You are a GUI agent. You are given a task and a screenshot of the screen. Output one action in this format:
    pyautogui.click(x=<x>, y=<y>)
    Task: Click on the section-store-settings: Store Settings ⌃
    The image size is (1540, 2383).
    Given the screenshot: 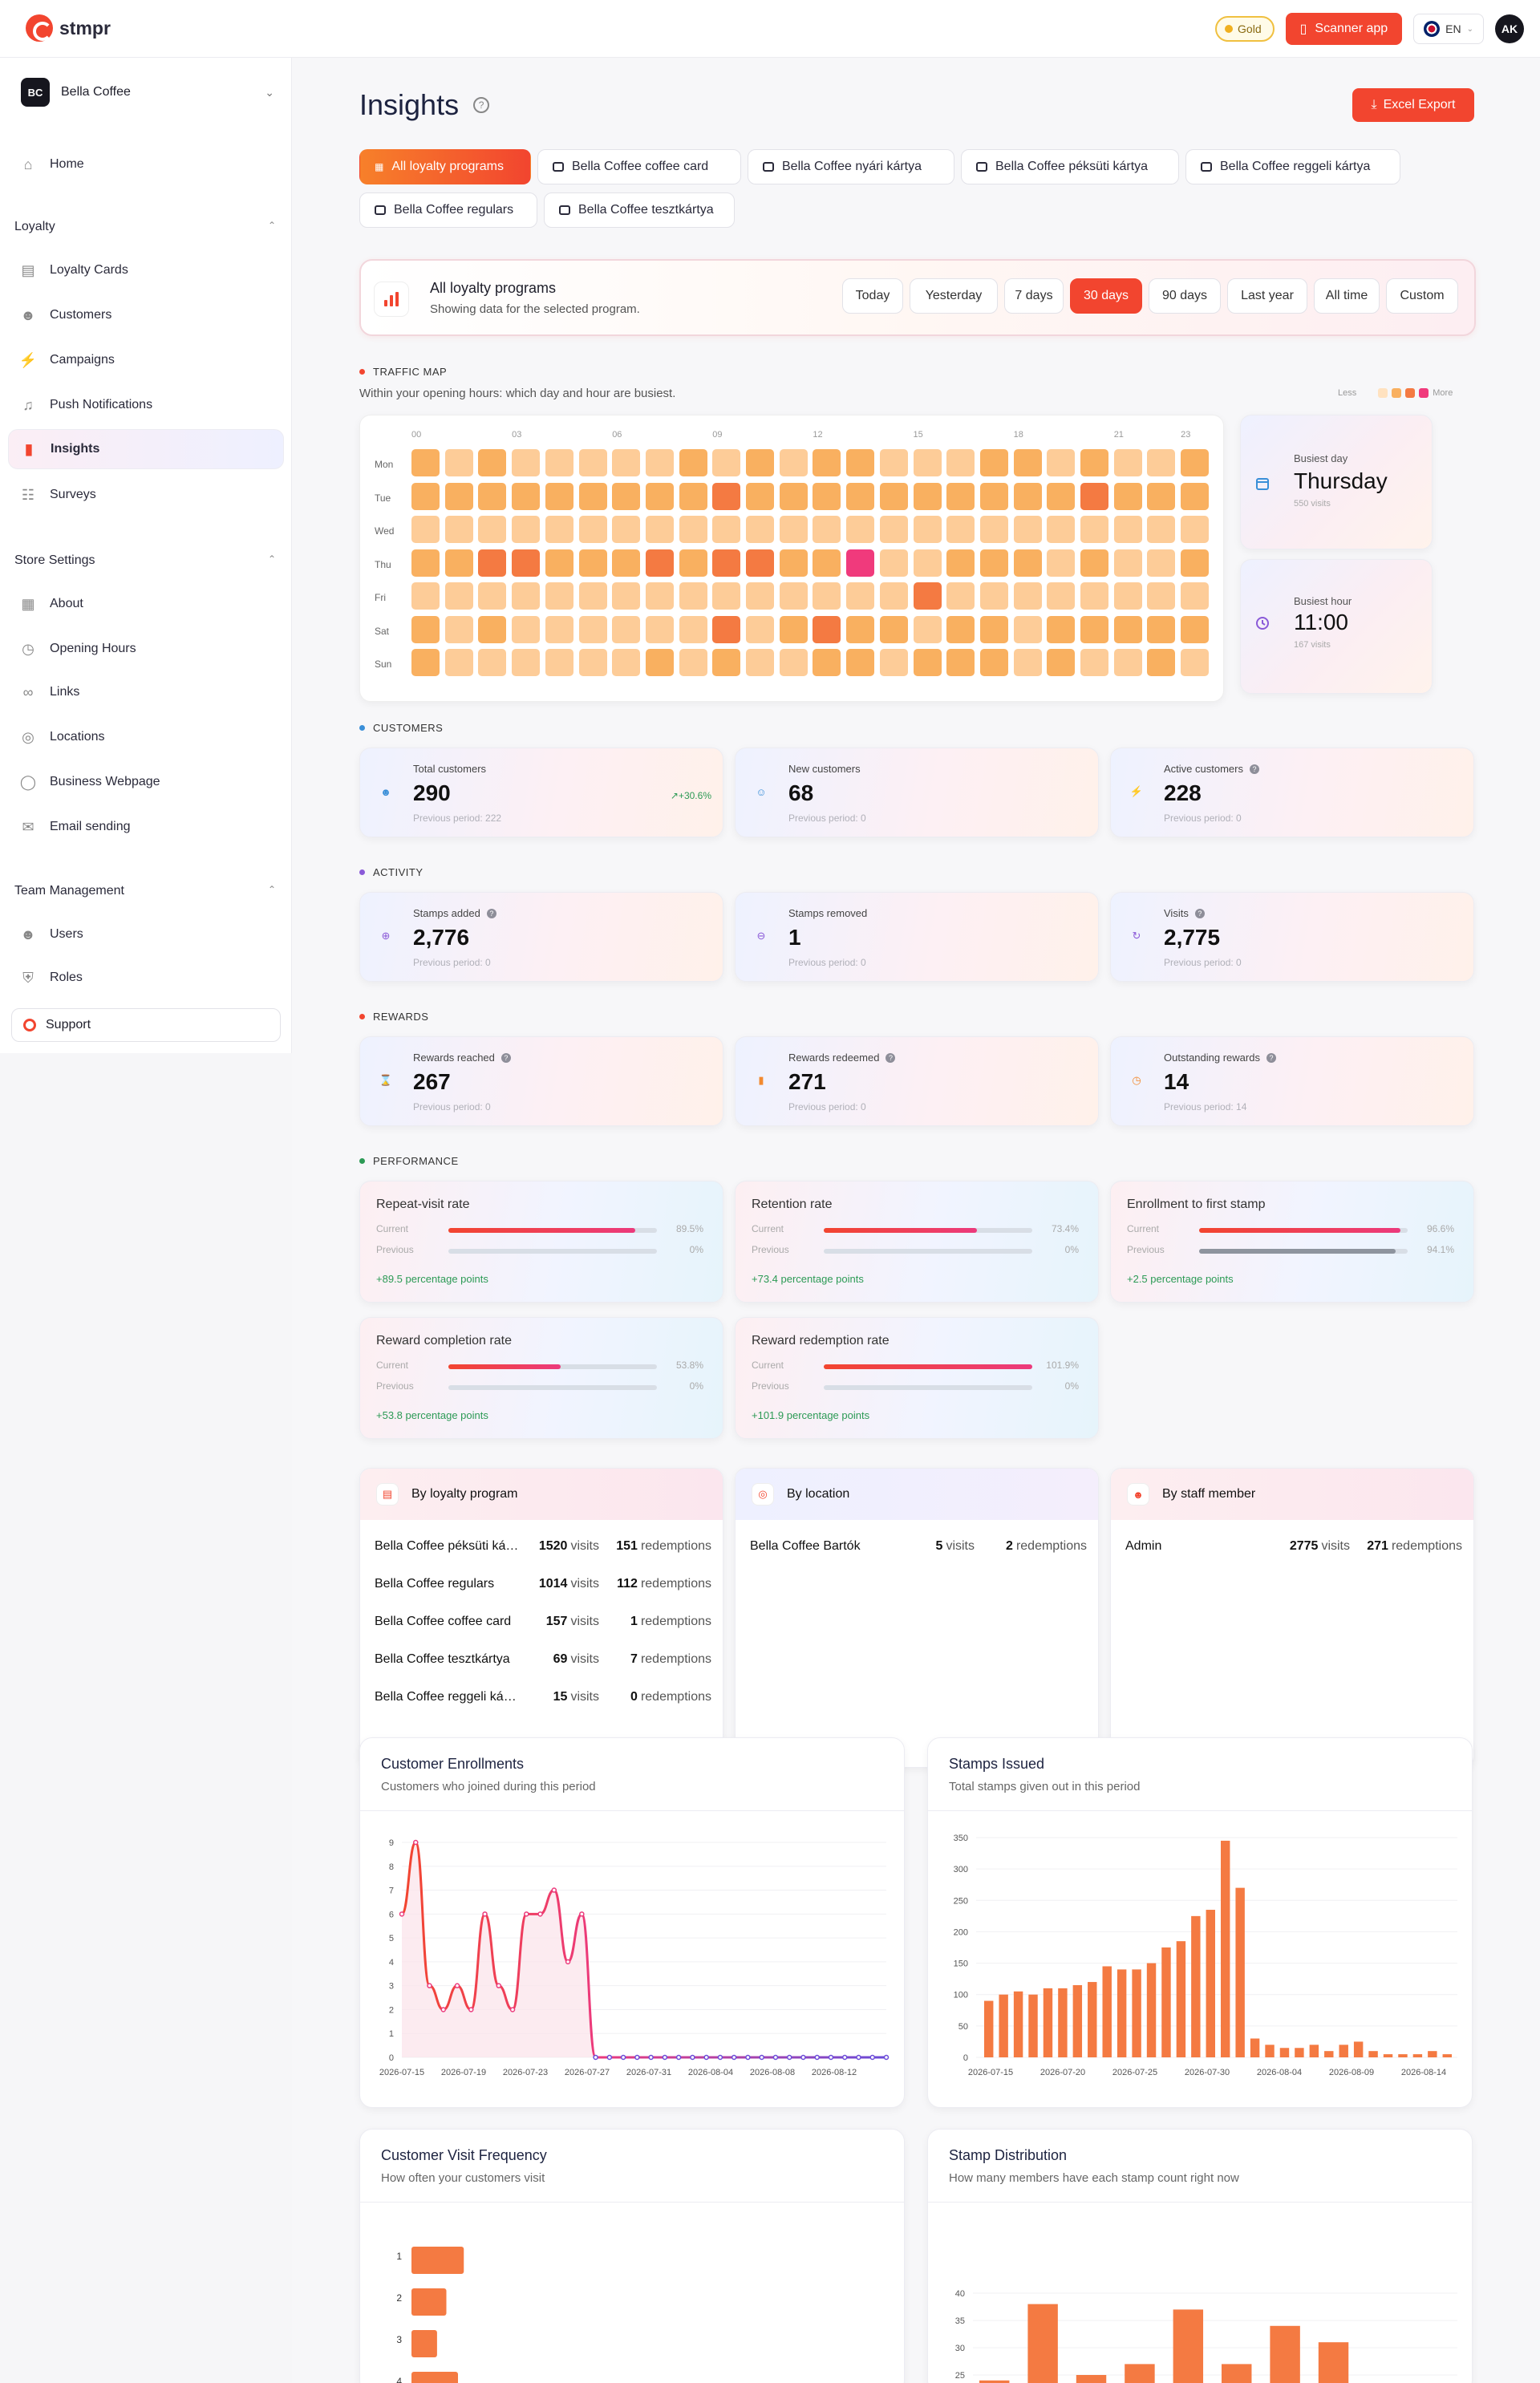 What is the action you would take?
    pyautogui.click(x=145, y=560)
    